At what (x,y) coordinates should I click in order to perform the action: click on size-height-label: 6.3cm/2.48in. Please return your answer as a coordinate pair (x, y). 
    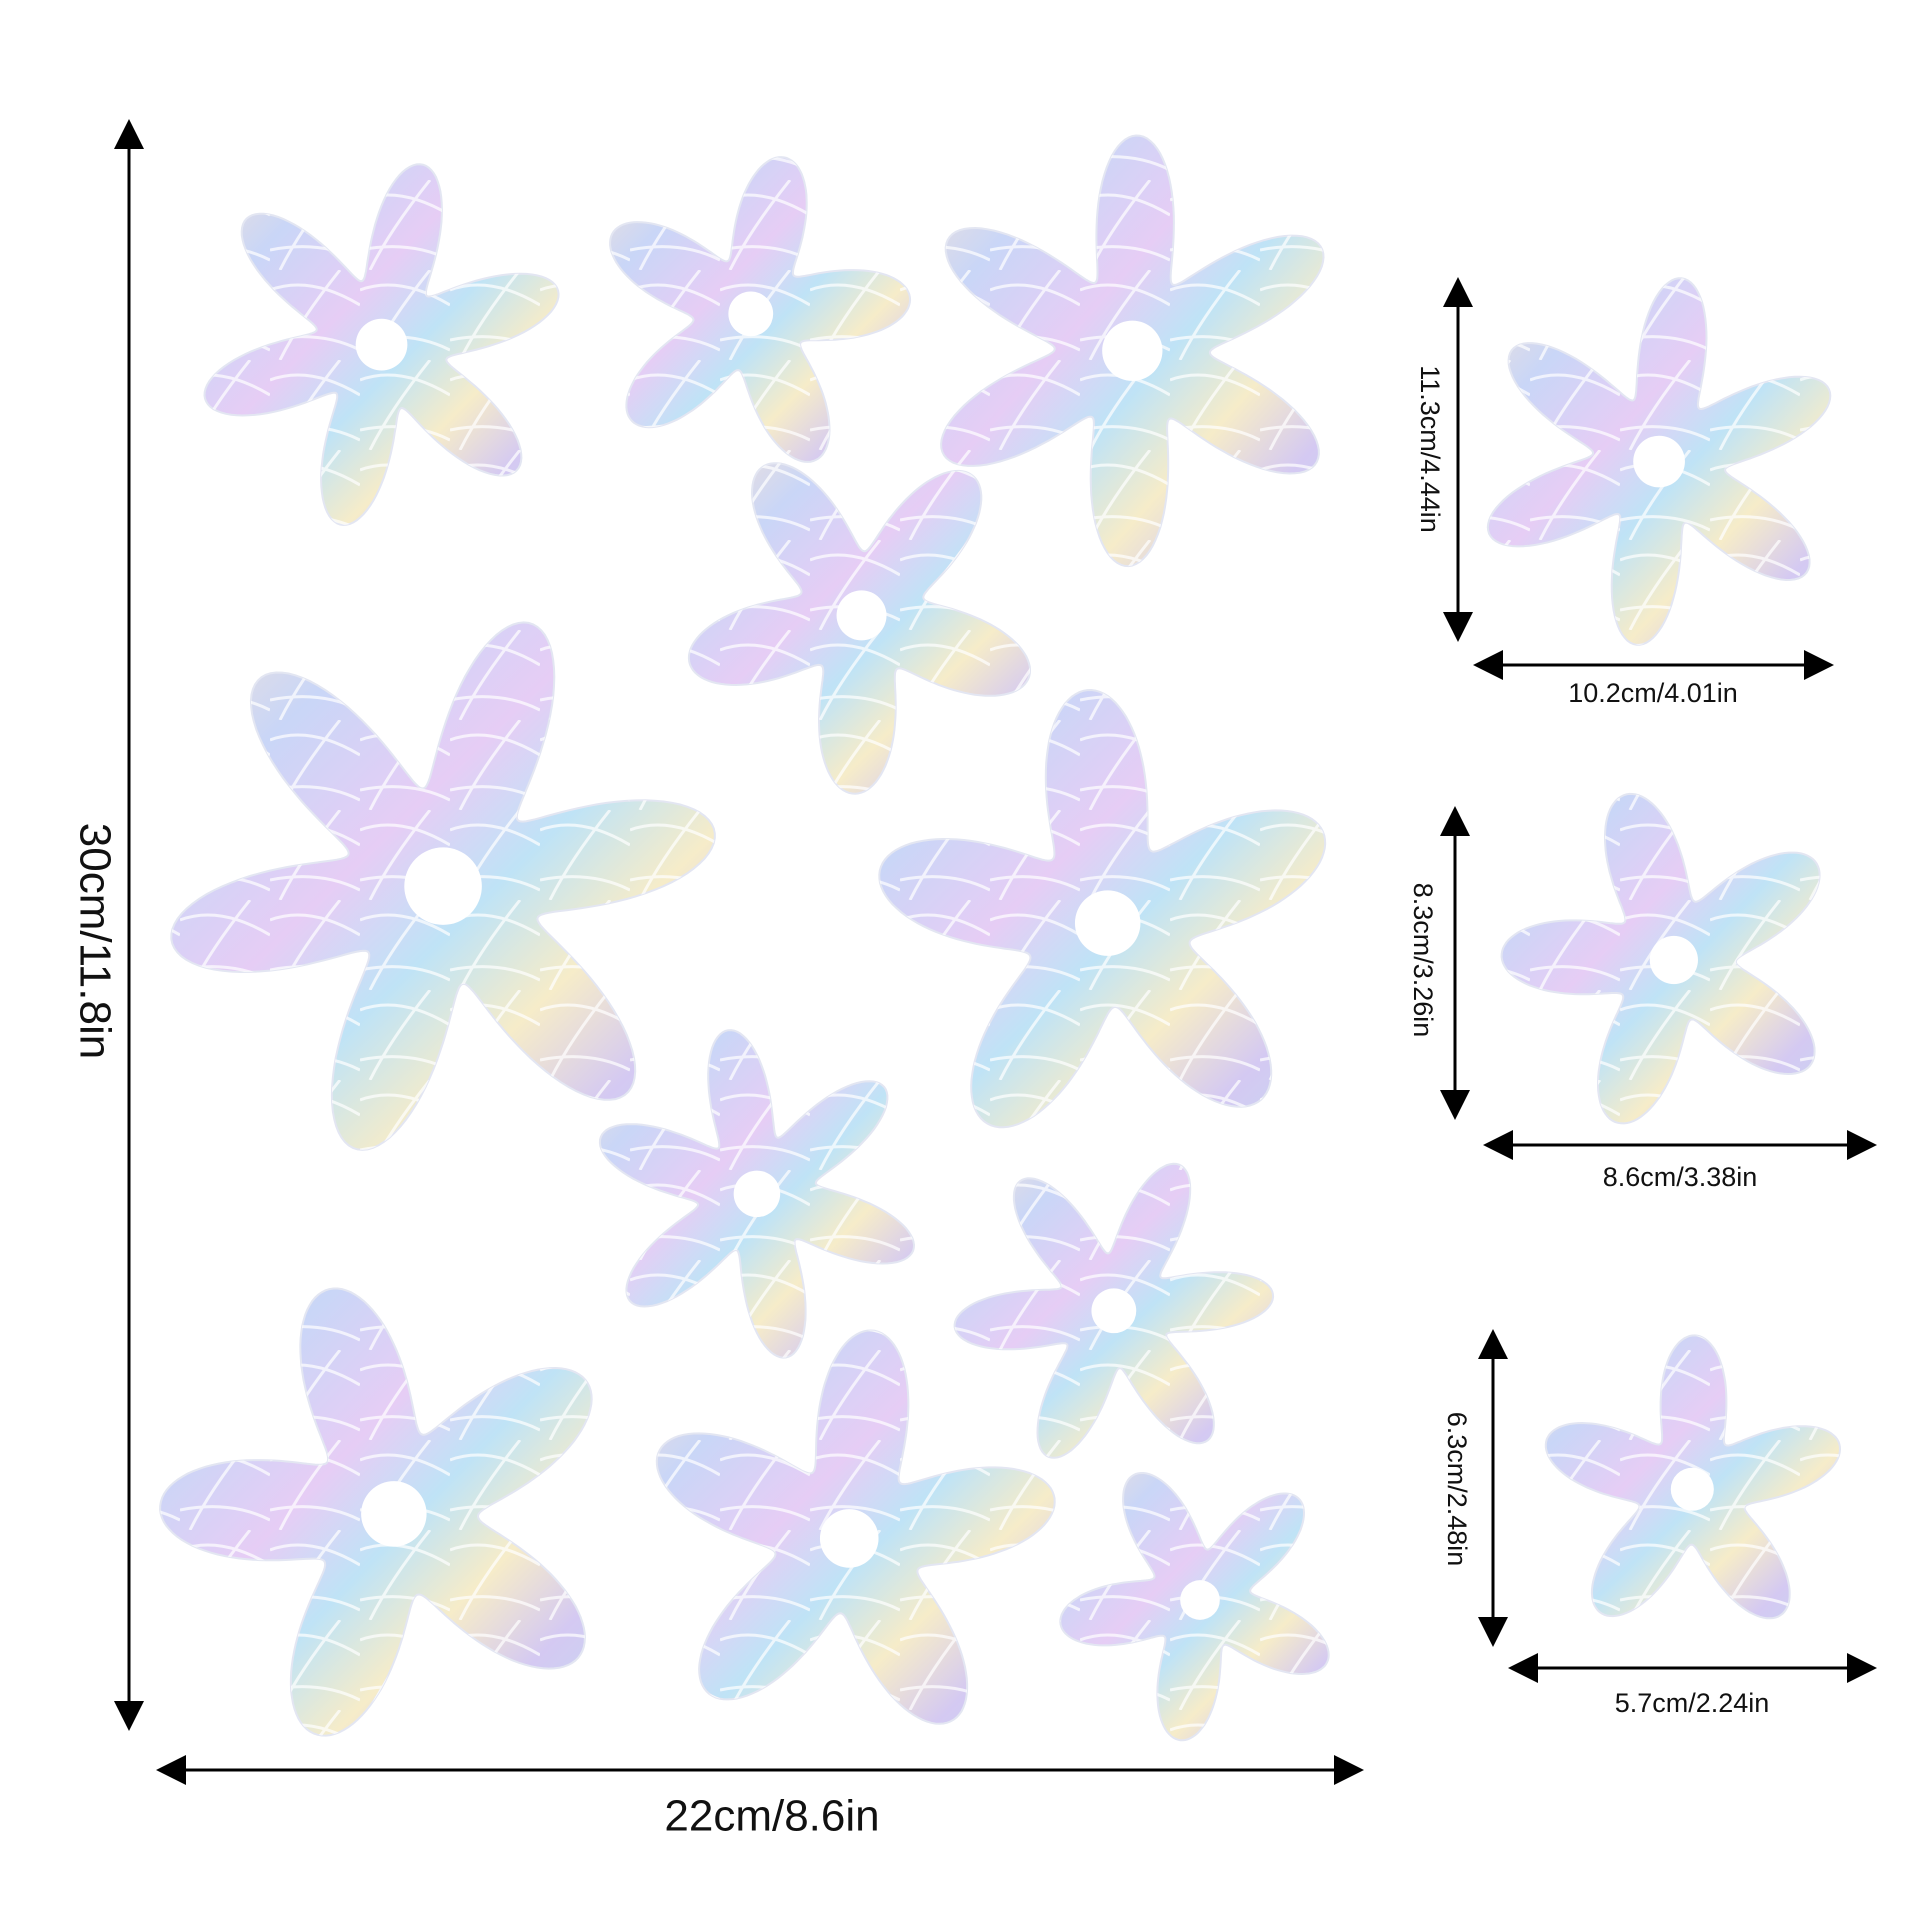
    Looking at the image, I should click on (1457, 1489).